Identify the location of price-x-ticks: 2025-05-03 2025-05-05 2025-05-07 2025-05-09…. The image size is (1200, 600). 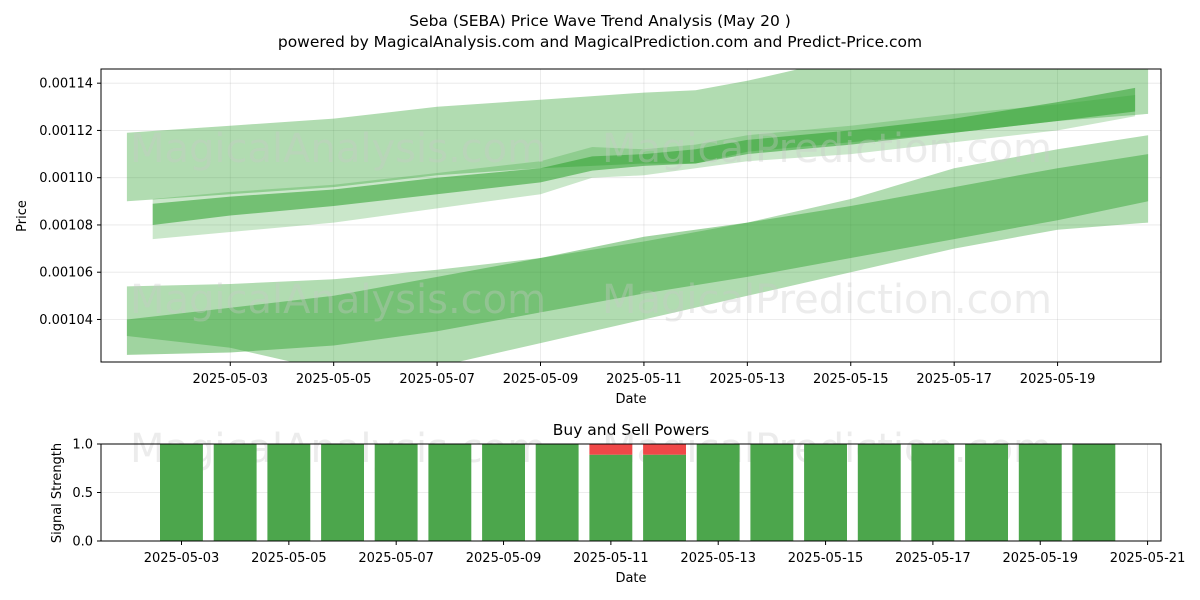
(643, 374).